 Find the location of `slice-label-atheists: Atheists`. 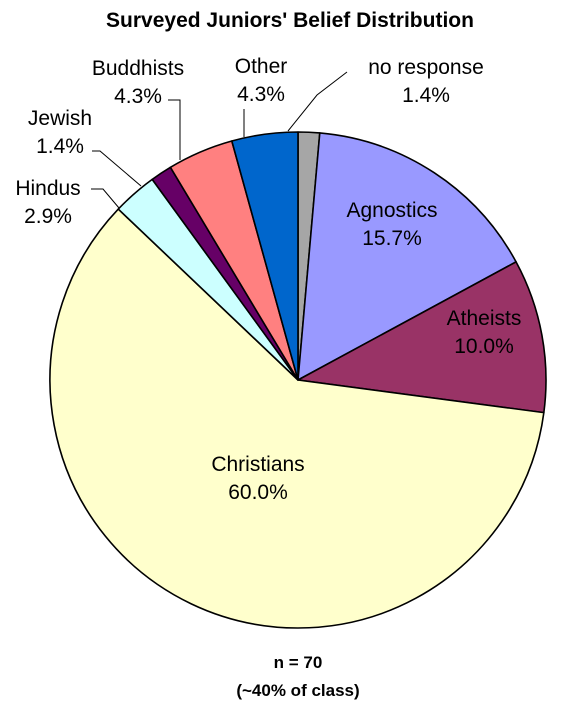

slice-label-atheists: Atheists is located at coordinates (484, 318).